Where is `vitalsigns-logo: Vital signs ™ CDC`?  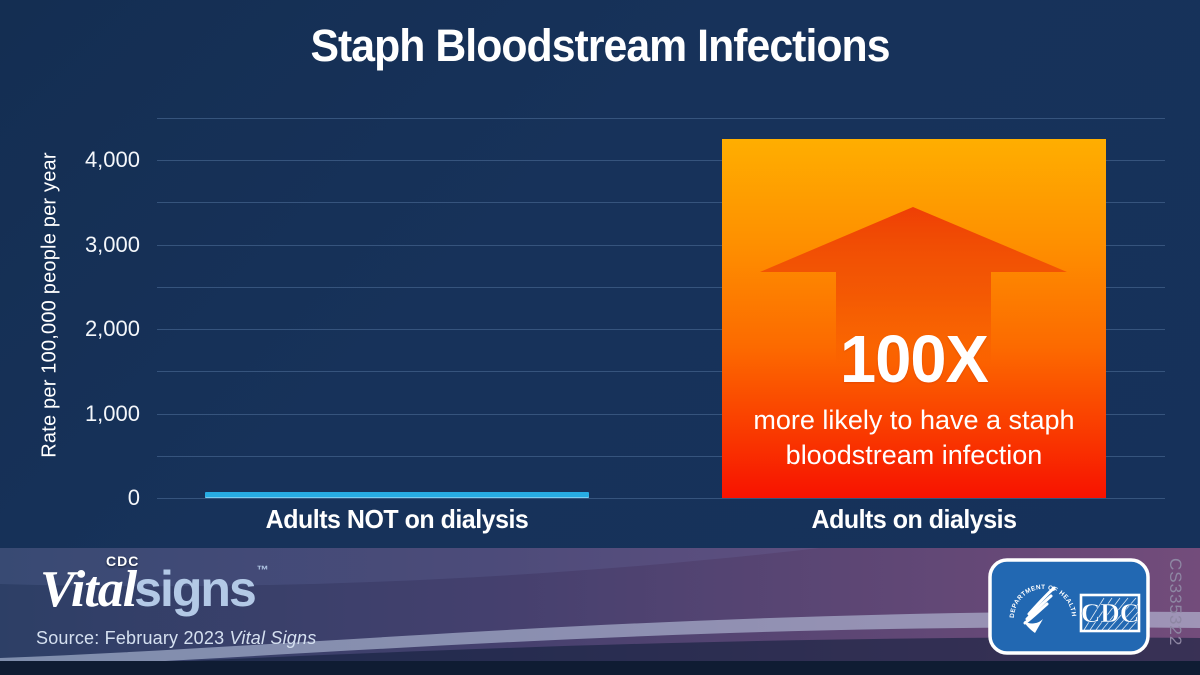
vitalsigns-logo: Vital signs ™ CDC is located at coordinates (154, 585).